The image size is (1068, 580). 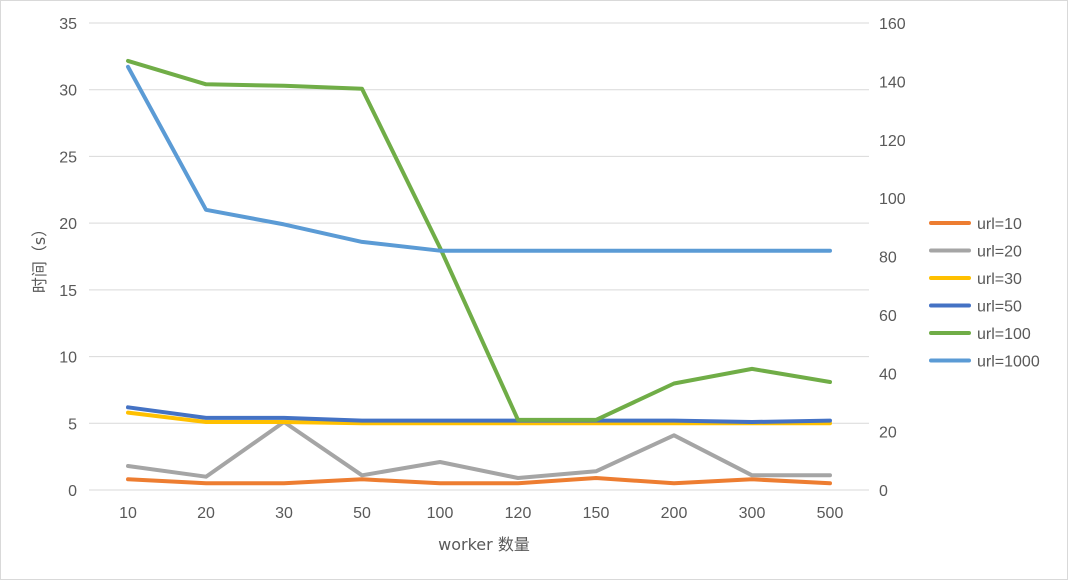 I want to click on x-axis: 10 20 30 50 100 120 150 200 300 500, so click(x=481, y=513).